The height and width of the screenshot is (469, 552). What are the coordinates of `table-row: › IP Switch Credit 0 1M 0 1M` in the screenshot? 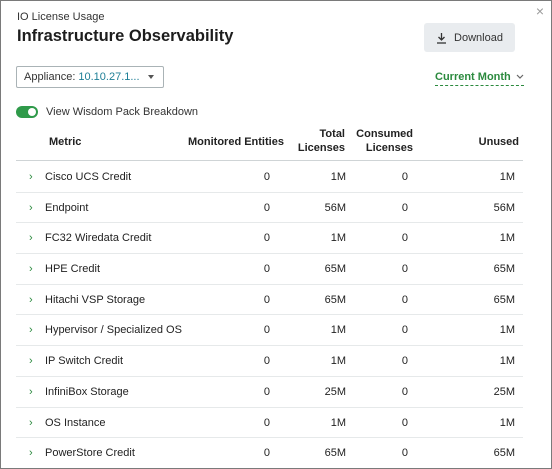 It's located at (269, 361).